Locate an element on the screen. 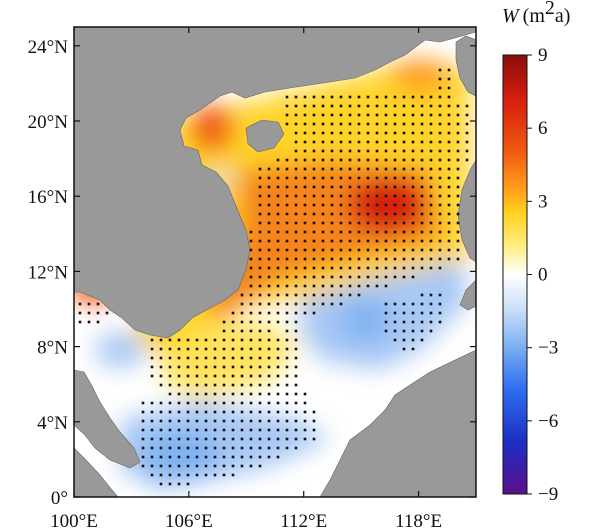  colorbar-variable: W is located at coordinates (511, 16).